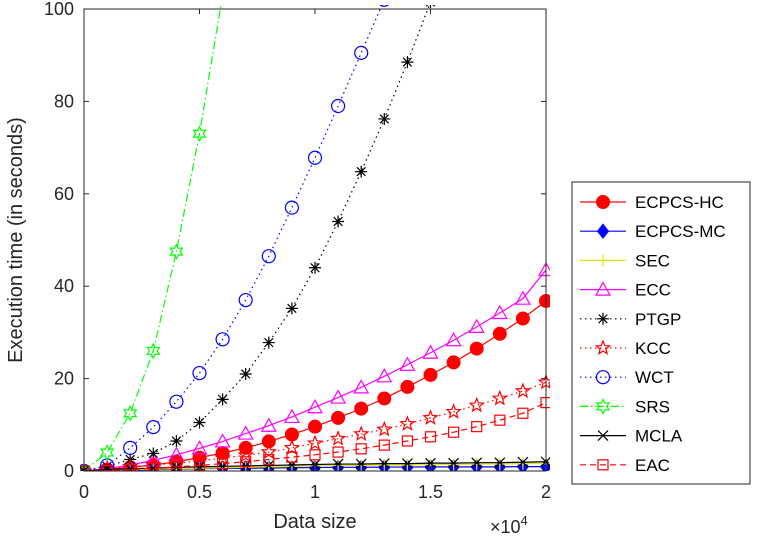 The width and height of the screenshot is (757, 544). I want to click on series-sec, so click(315, 464).